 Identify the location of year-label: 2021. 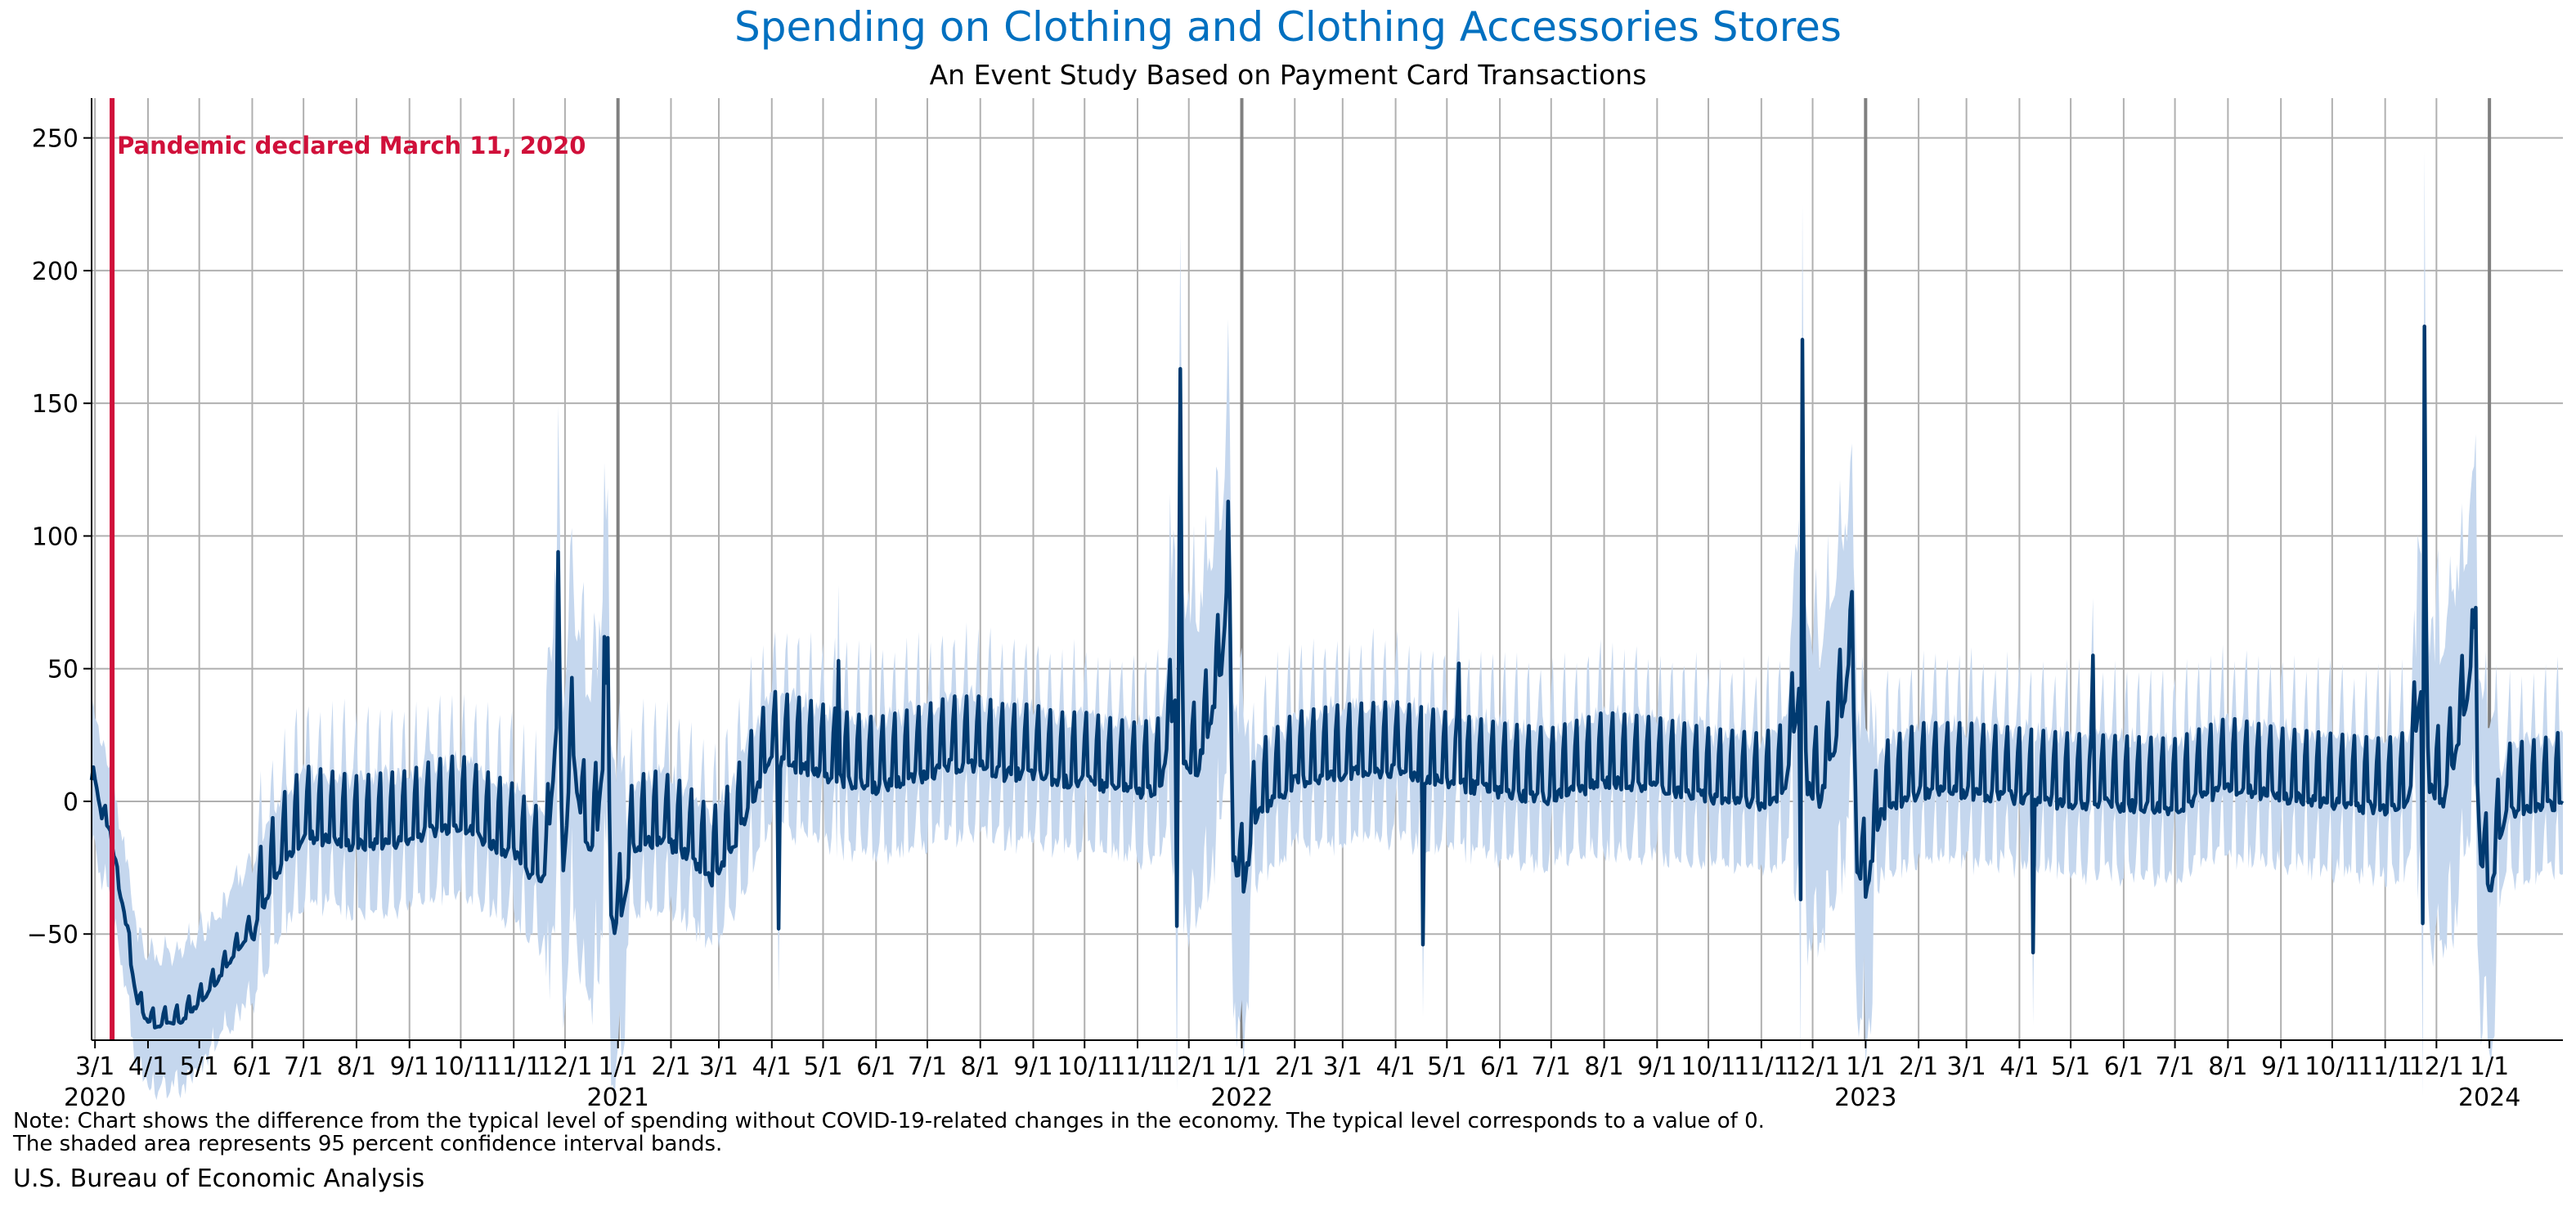
(618, 1098).